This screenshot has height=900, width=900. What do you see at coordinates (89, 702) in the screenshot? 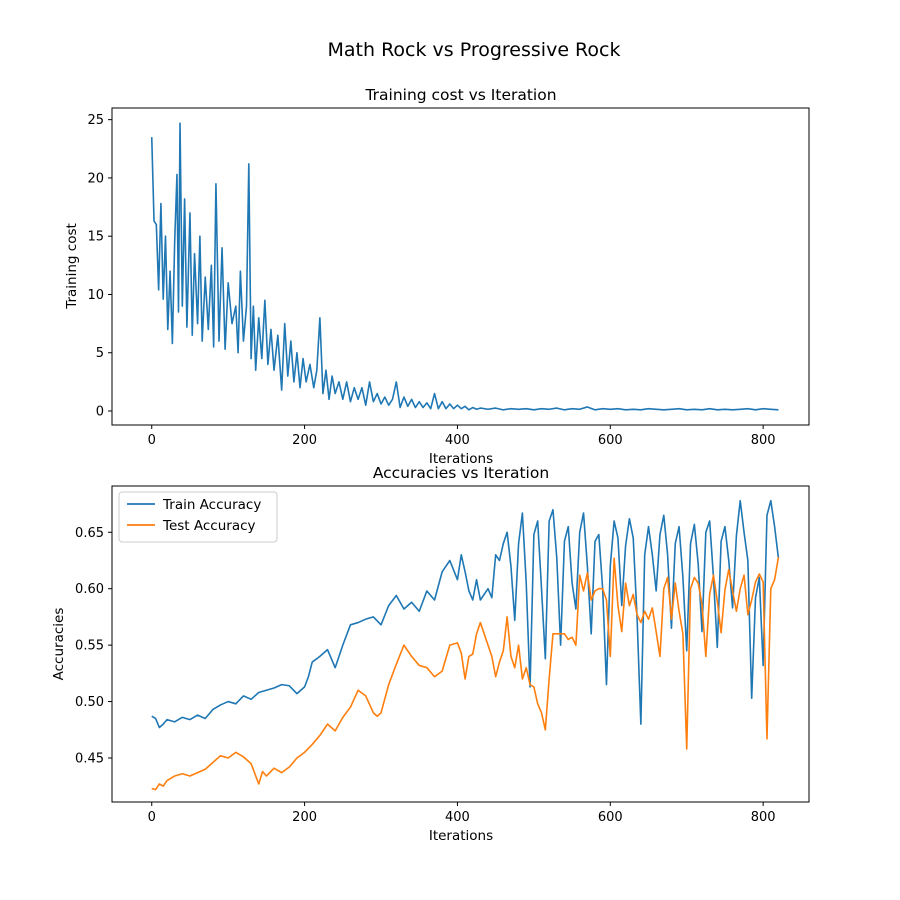
I see `y-tick-label: 0.50` at bounding box center [89, 702].